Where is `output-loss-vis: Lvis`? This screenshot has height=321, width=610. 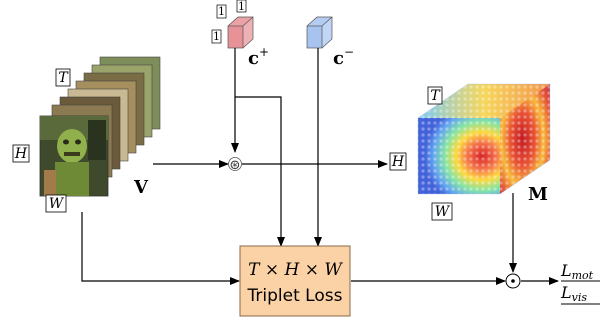
output-loss-vis: Lvis is located at coordinates (580, 294).